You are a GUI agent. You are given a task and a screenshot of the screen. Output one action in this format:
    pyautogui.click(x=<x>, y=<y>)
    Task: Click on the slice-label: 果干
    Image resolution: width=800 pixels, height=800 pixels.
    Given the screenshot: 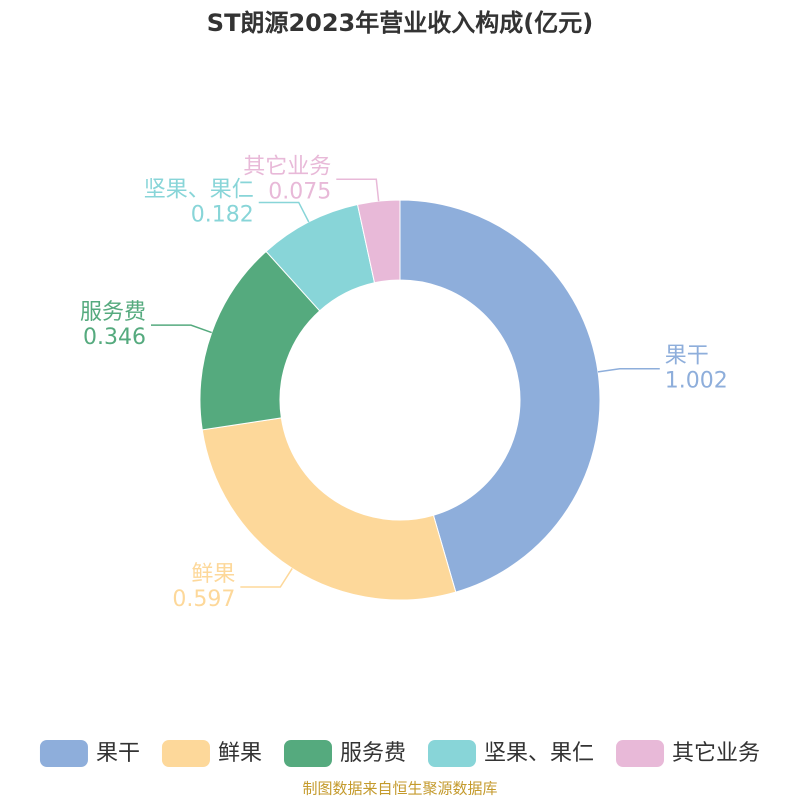 What is the action you would take?
    pyautogui.click(x=687, y=356)
    